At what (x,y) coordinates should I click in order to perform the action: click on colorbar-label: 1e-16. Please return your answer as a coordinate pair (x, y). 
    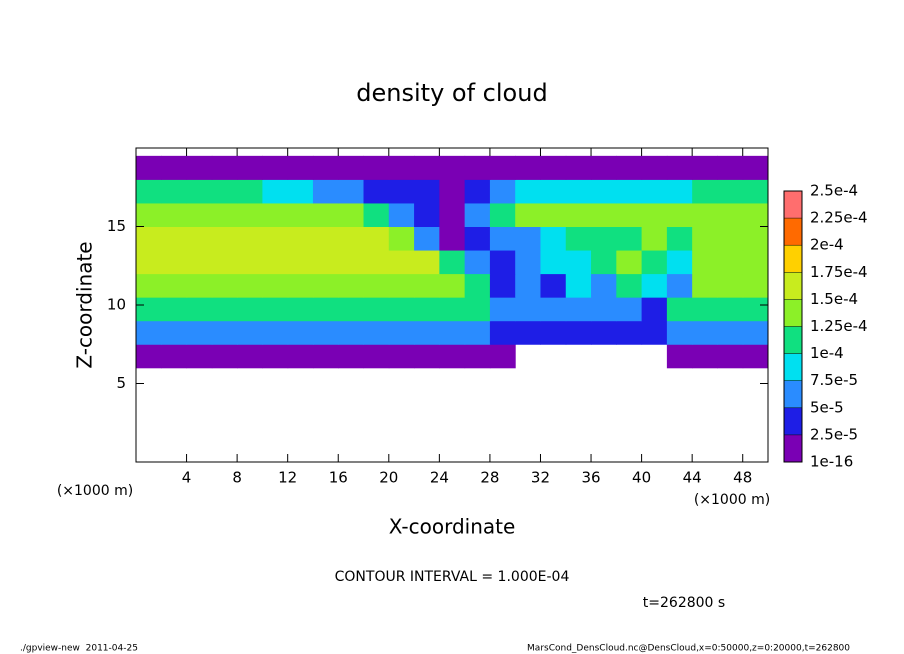
    Looking at the image, I should click on (831, 462).